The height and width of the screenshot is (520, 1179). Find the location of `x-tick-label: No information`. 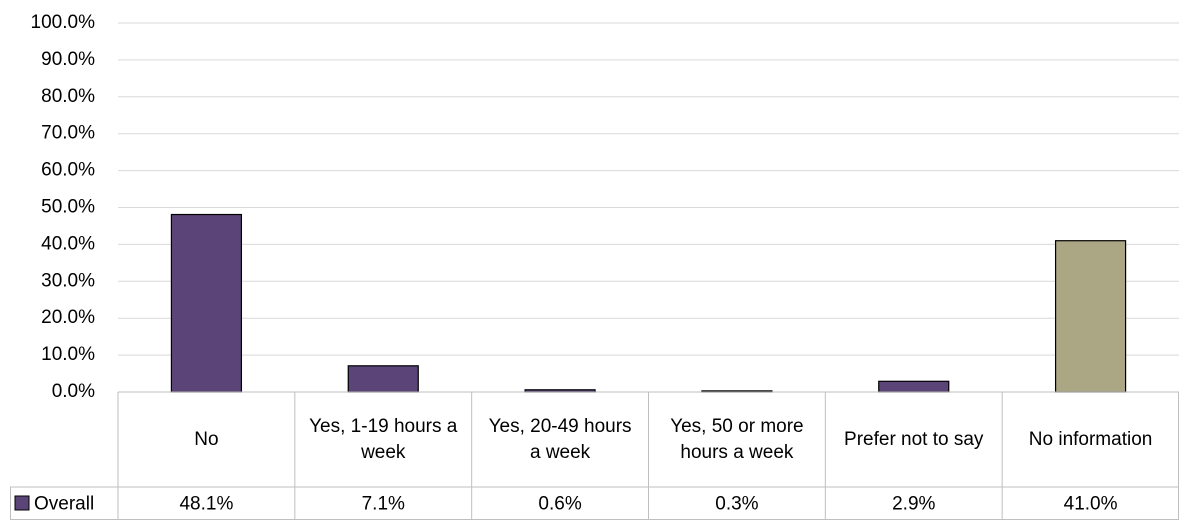

x-tick-label: No information is located at coordinates (1090, 439).